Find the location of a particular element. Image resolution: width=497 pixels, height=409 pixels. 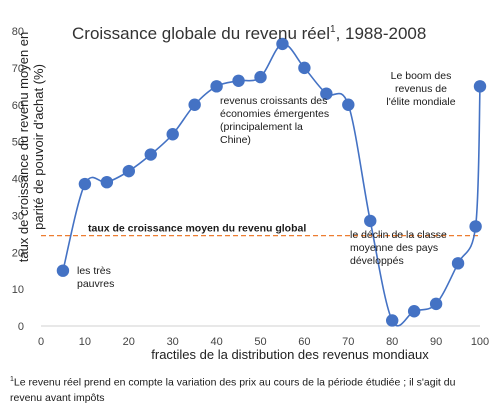

x-tick-label: 30 is located at coordinates (173, 342).